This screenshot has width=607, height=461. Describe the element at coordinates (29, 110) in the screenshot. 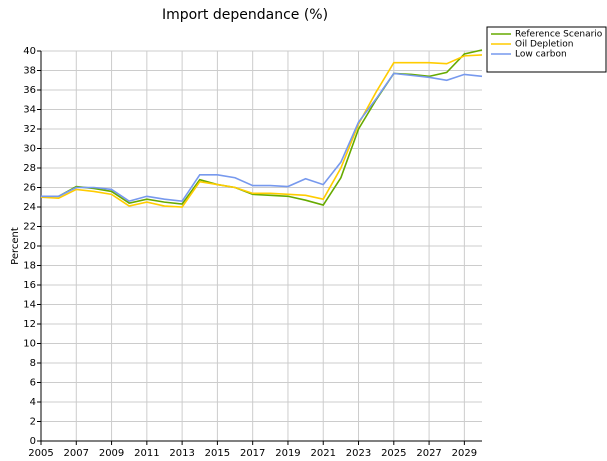

I see `y-tick-label: 34` at that location.